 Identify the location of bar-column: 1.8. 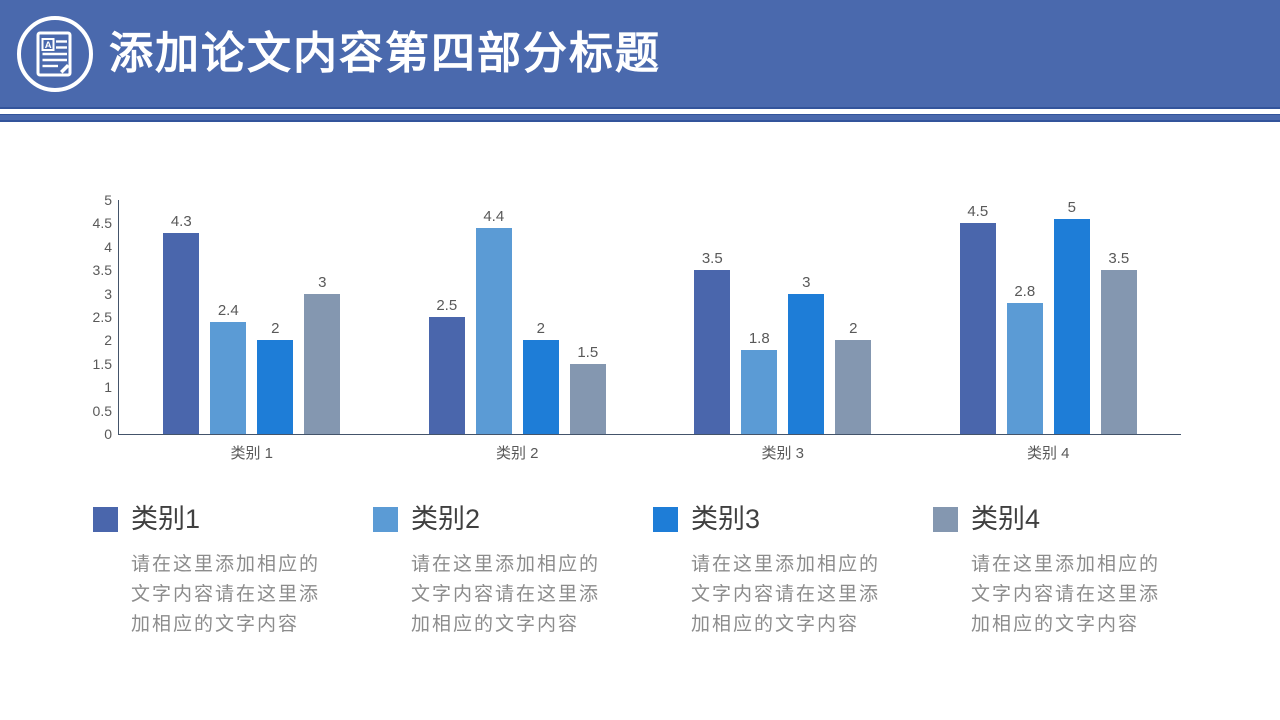
(759, 317).